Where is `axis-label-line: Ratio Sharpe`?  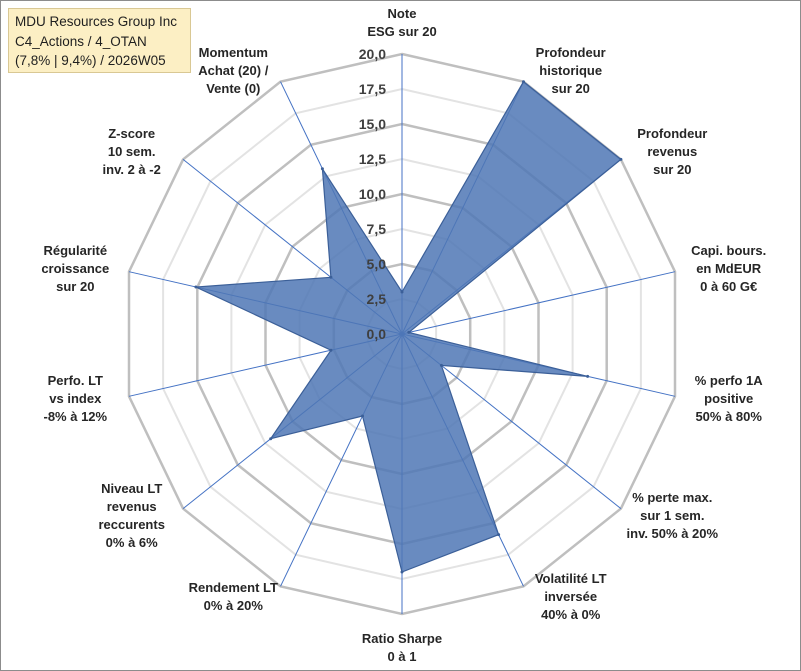
axis-label-line: Ratio Sharpe is located at coordinates (402, 638).